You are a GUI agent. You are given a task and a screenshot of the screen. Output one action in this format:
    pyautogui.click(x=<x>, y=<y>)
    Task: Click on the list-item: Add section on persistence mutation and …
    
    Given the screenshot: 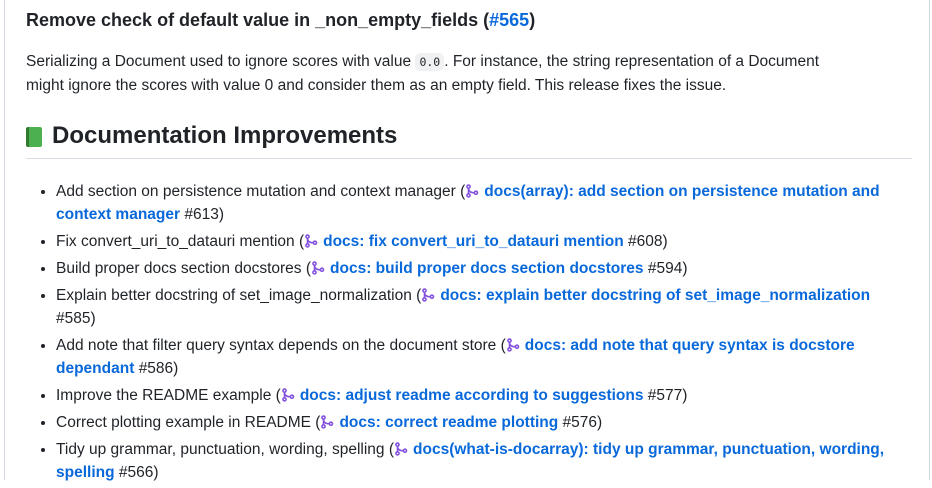 What is the action you would take?
    pyautogui.click(x=484, y=203)
    